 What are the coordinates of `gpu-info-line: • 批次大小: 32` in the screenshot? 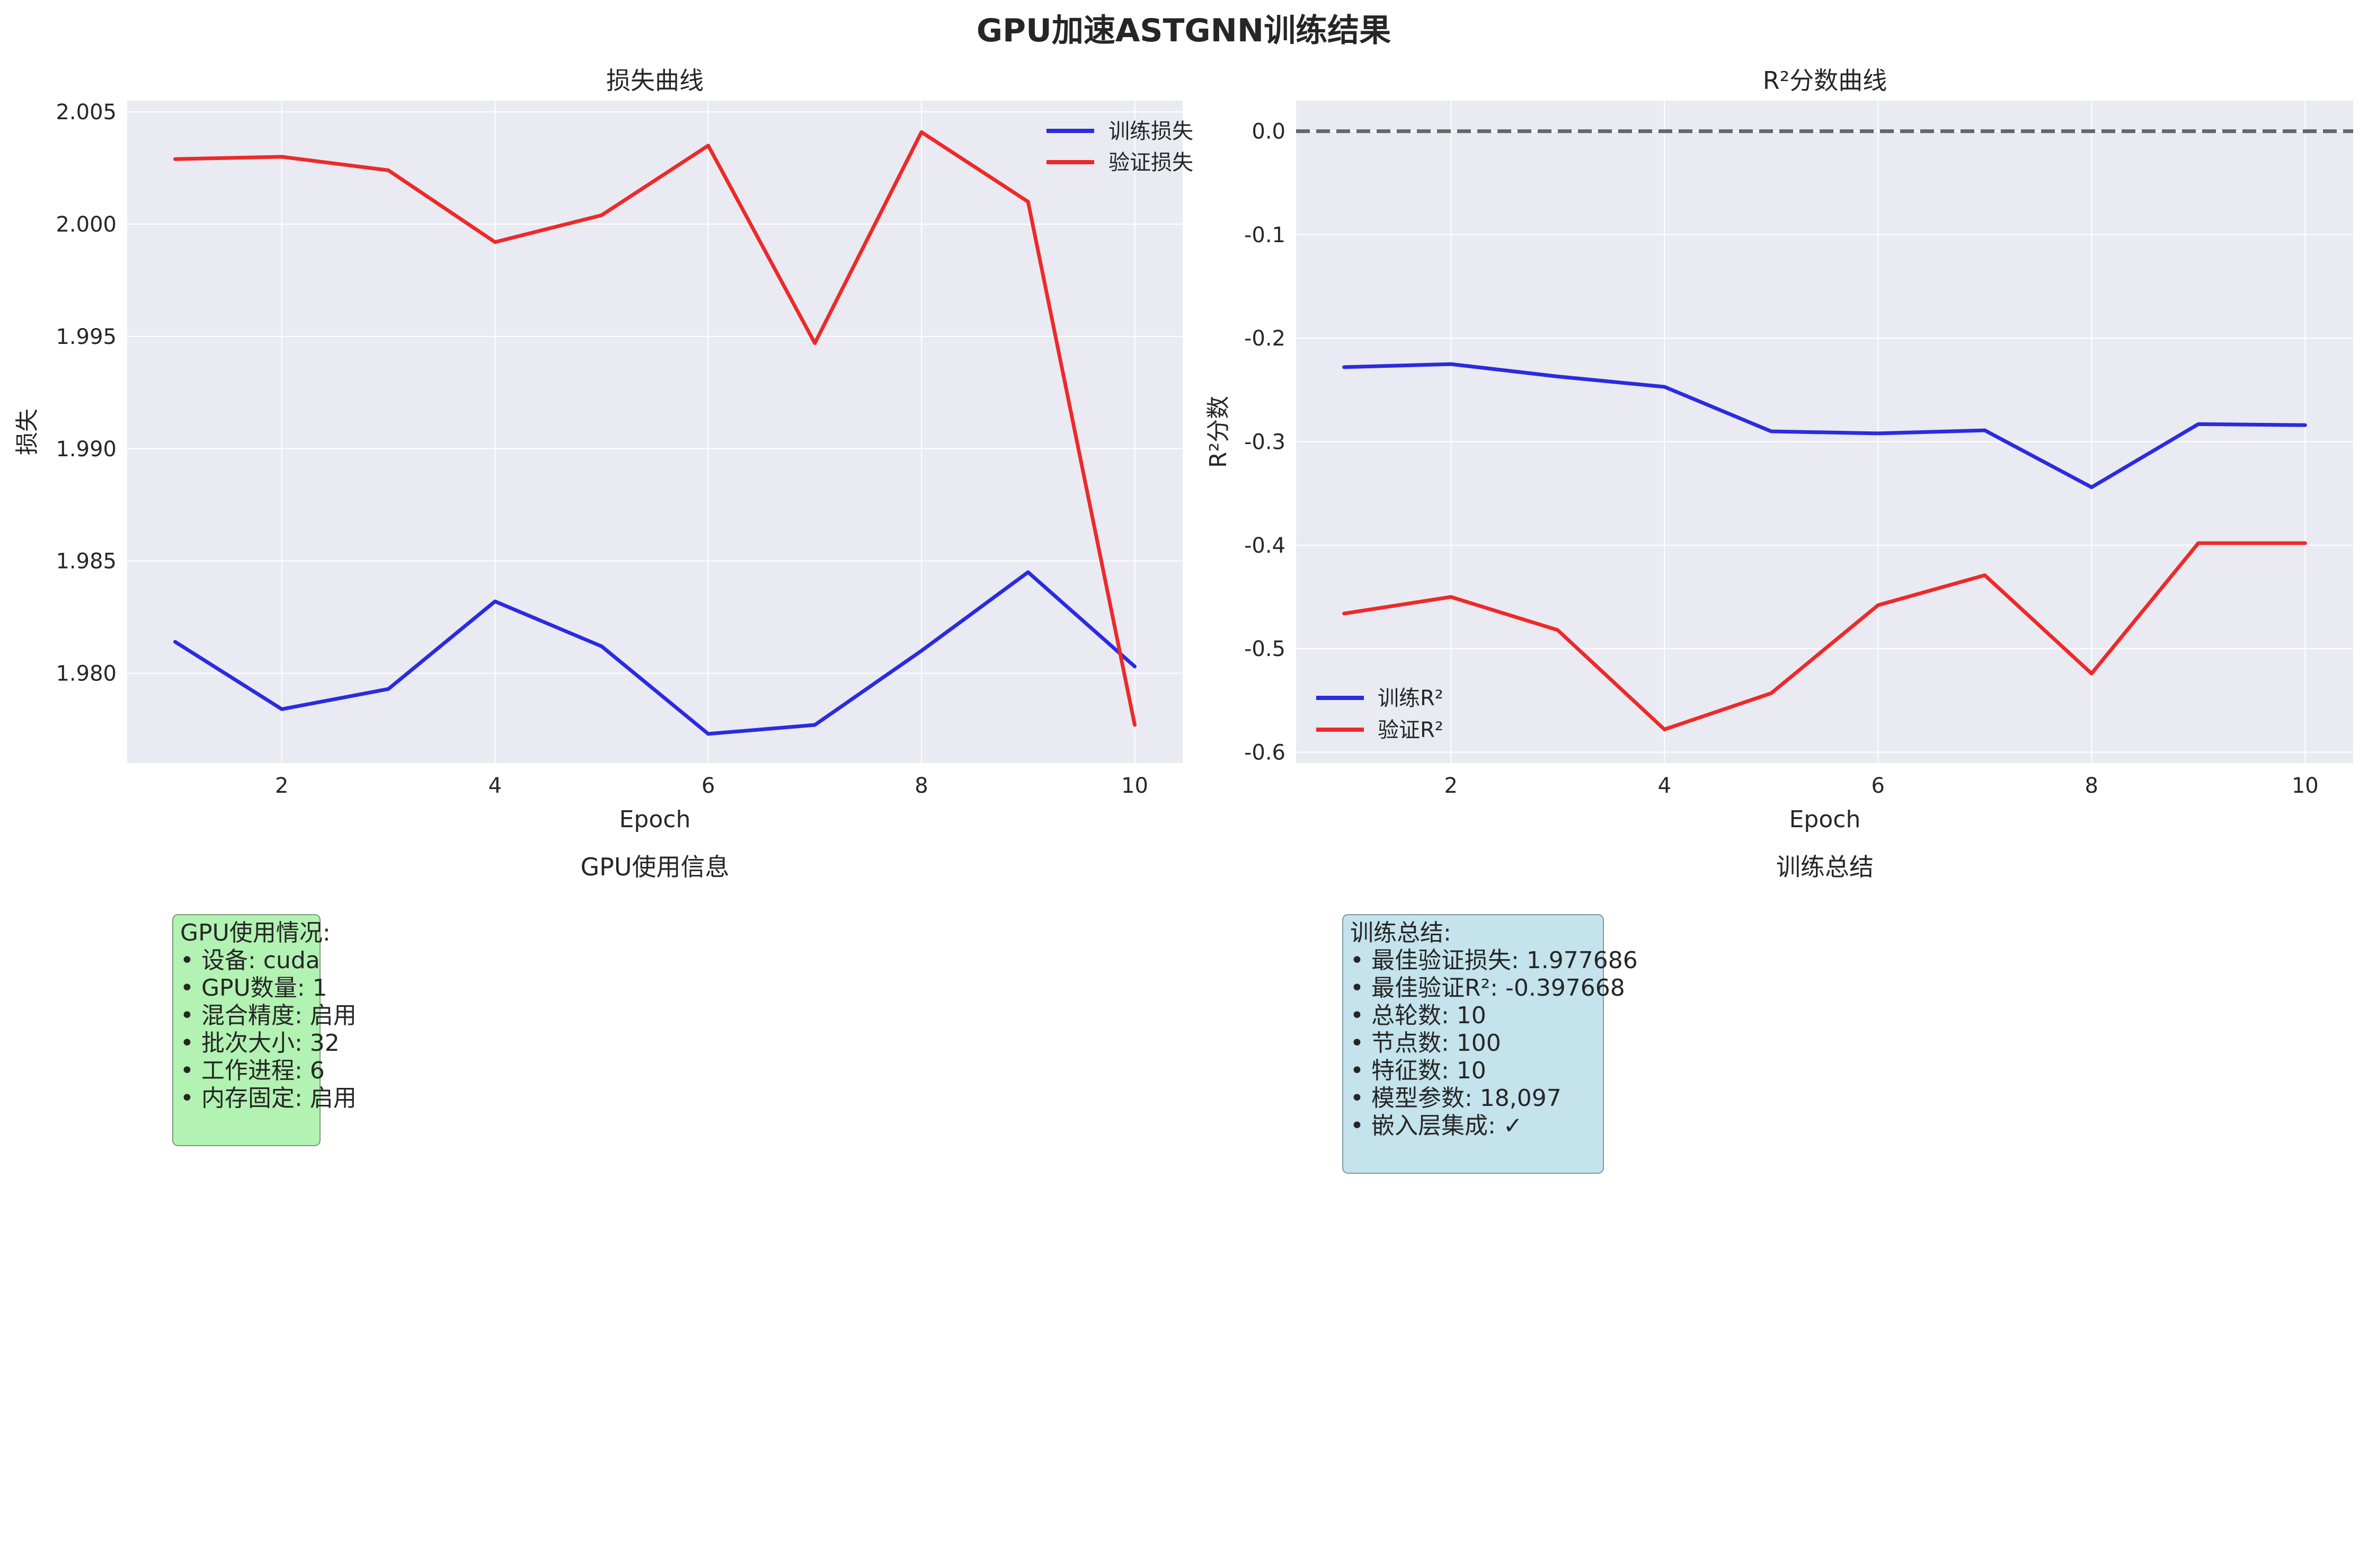 It's located at (260, 1043).